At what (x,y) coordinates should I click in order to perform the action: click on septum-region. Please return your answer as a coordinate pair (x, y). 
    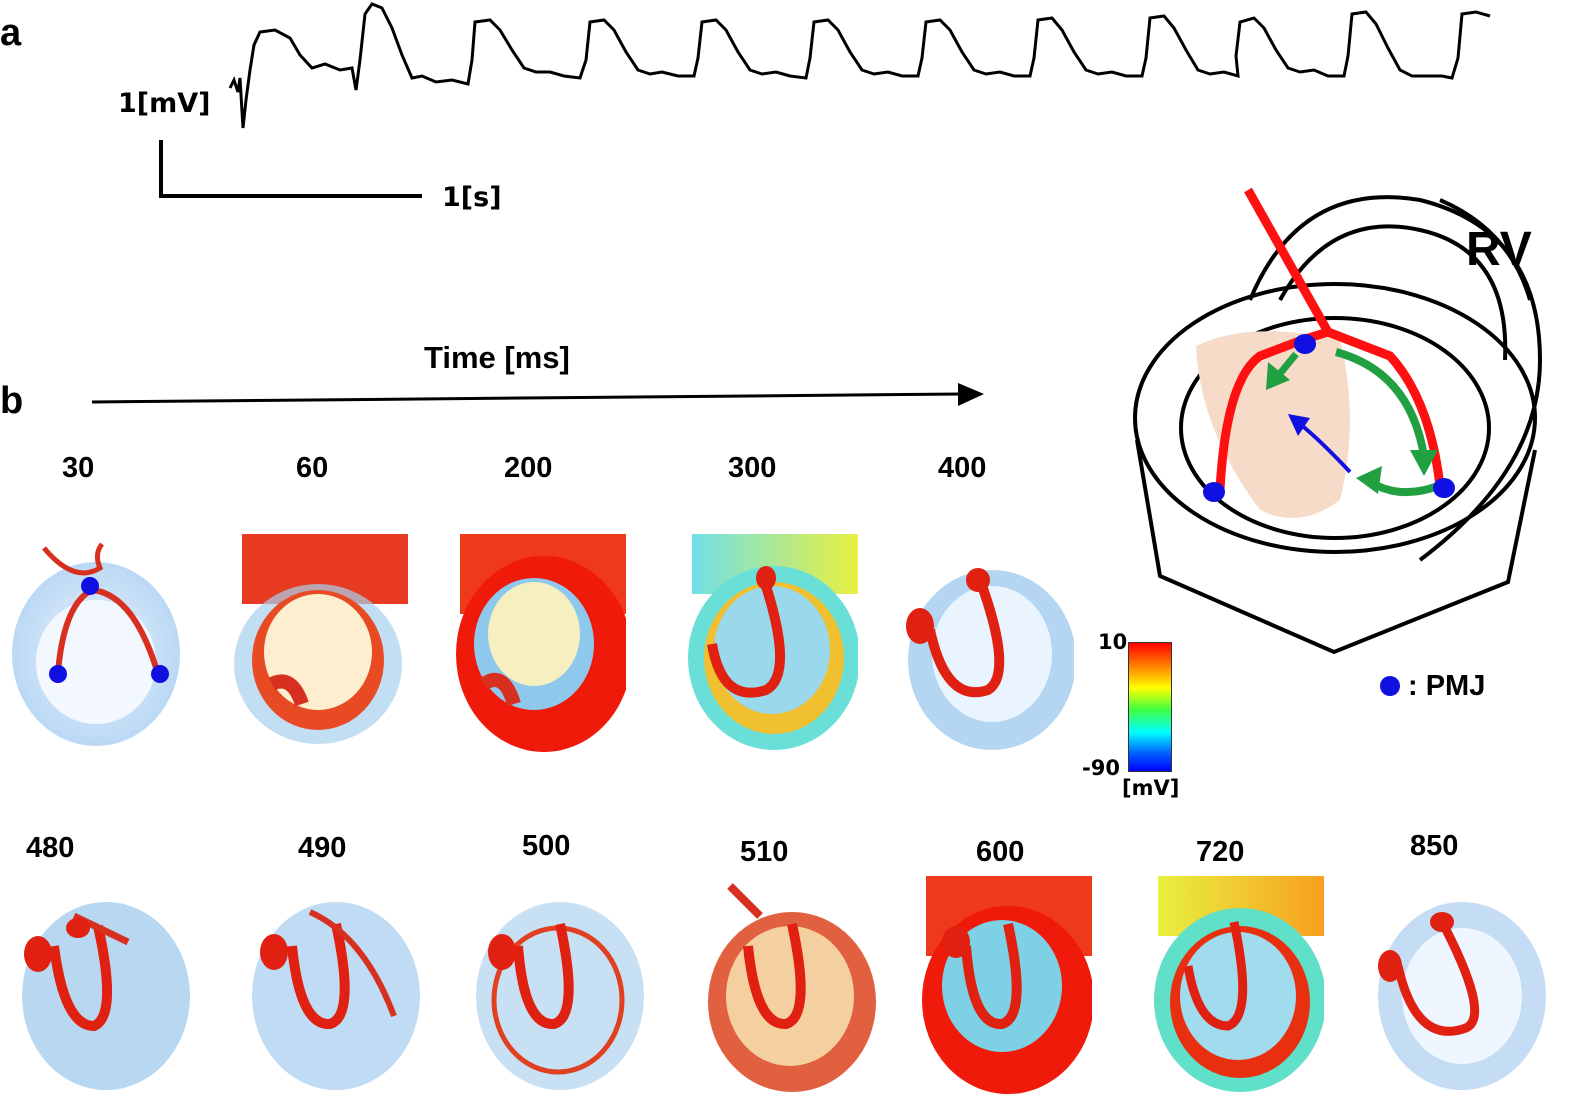
    Looking at the image, I should click on (1273, 424).